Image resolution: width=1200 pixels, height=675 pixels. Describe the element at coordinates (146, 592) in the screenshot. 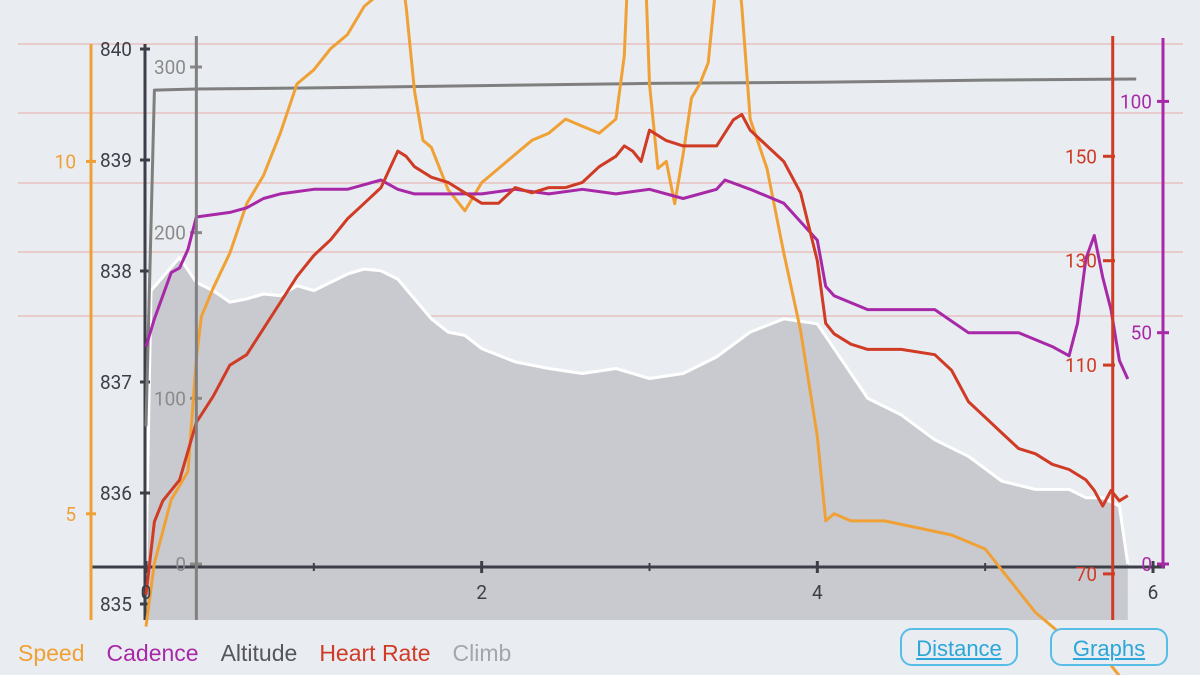

I see `x-tick-label-0: 0` at that location.